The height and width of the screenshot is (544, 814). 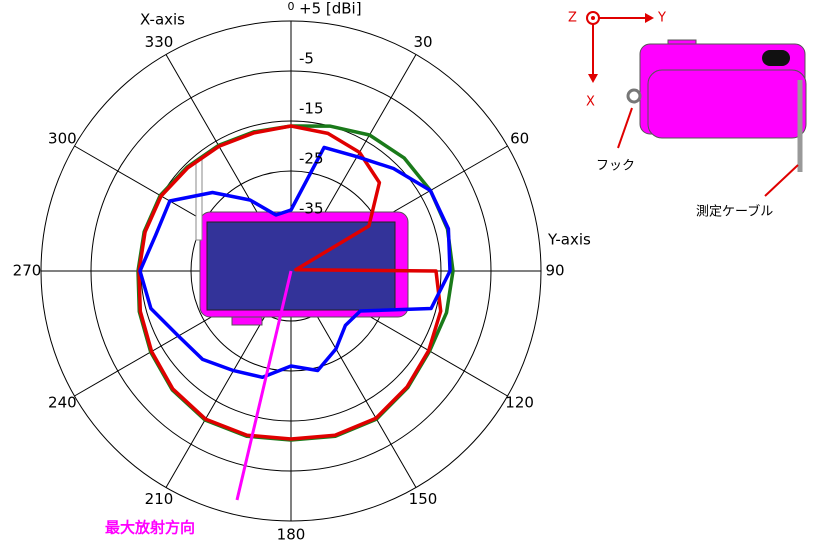 I want to click on theta-tick-label: 180, so click(x=291, y=535).